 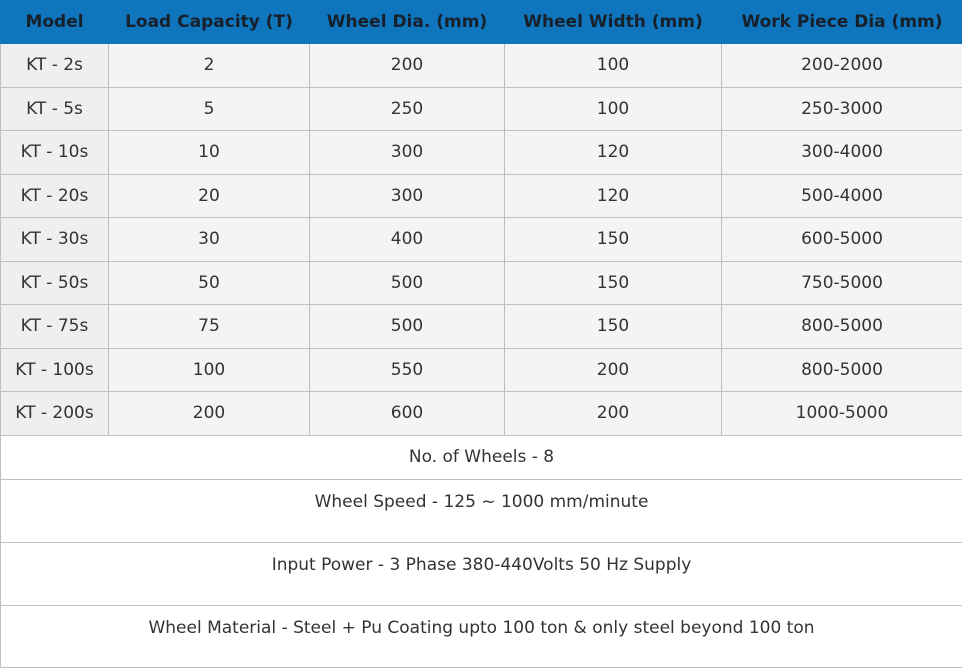 I want to click on cell-load-capacity: 30, so click(x=209, y=240).